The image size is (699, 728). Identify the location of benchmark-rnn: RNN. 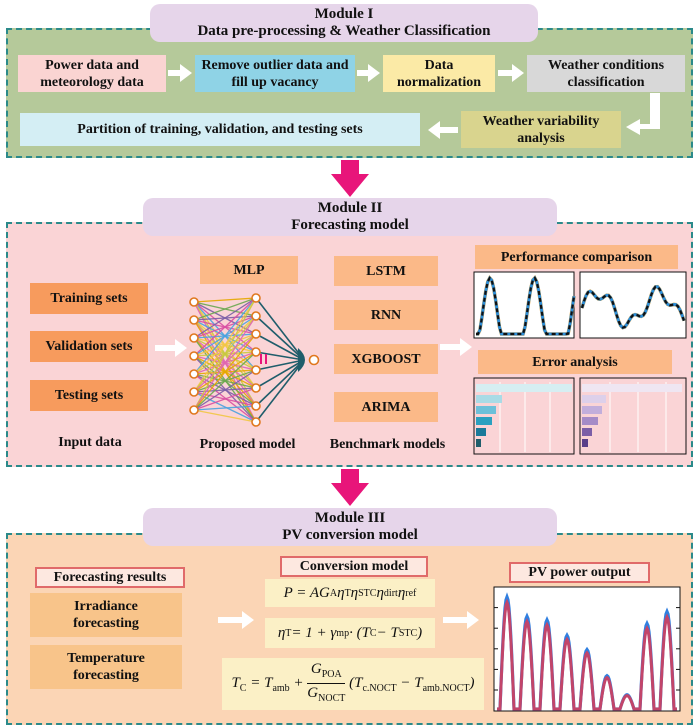
(386, 315).